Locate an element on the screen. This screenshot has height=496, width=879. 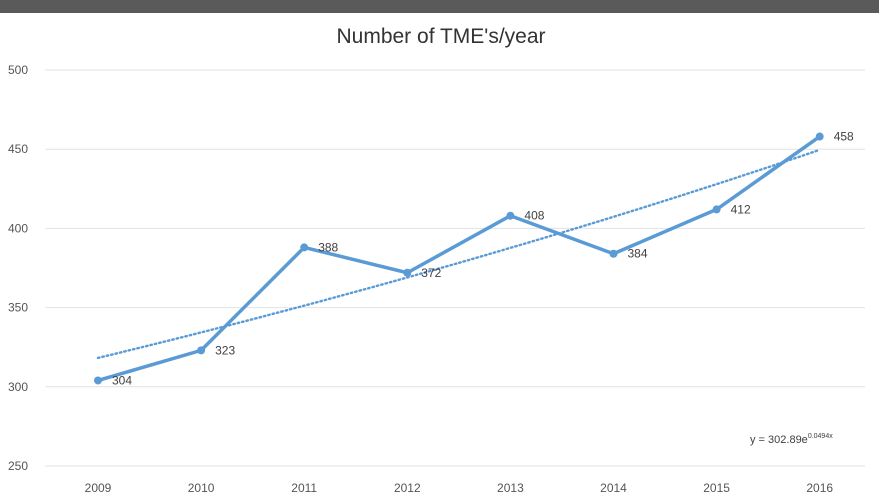
x-tick-label-2011: 2011 is located at coordinates (304, 488).